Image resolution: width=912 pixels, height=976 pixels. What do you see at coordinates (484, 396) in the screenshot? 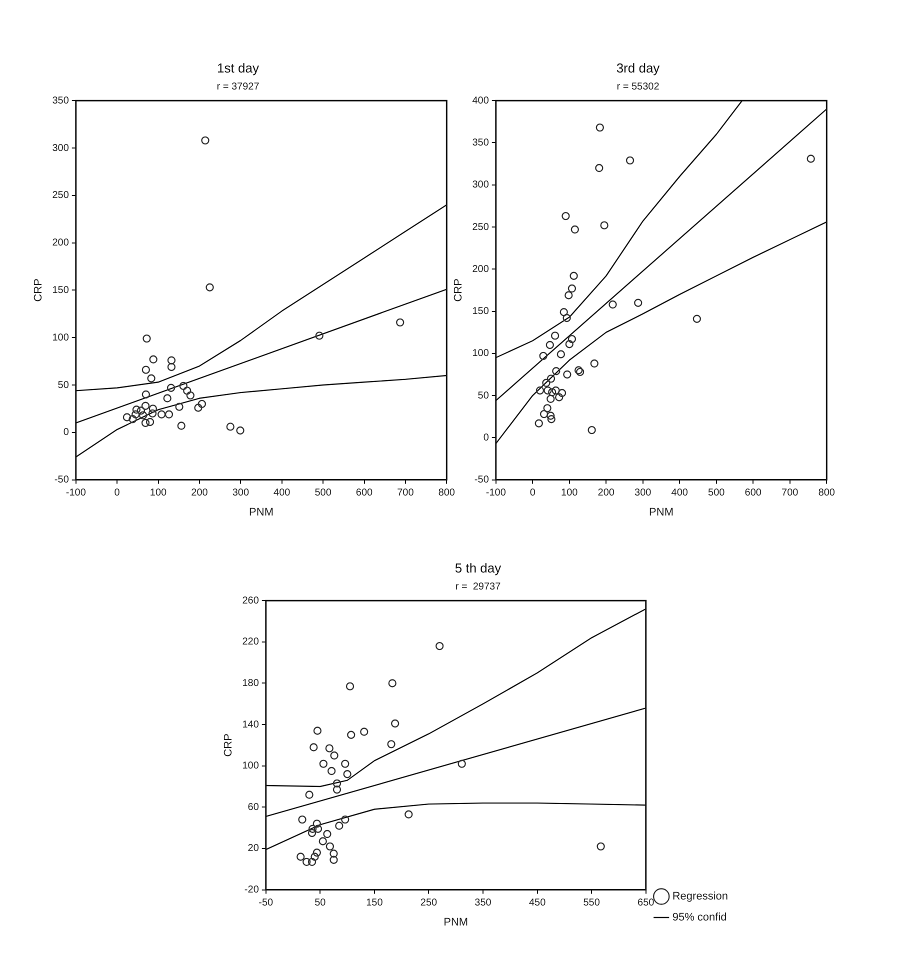
I see `y-tick-label: 50` at bounding box center [484, 396].